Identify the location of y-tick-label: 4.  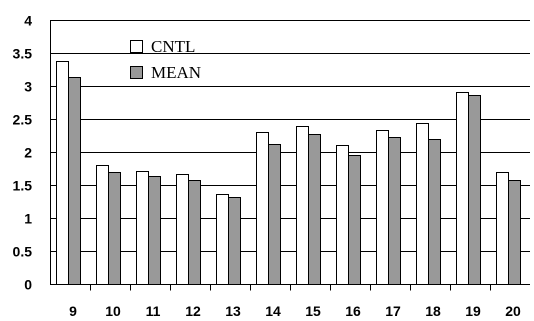
(28, 21).